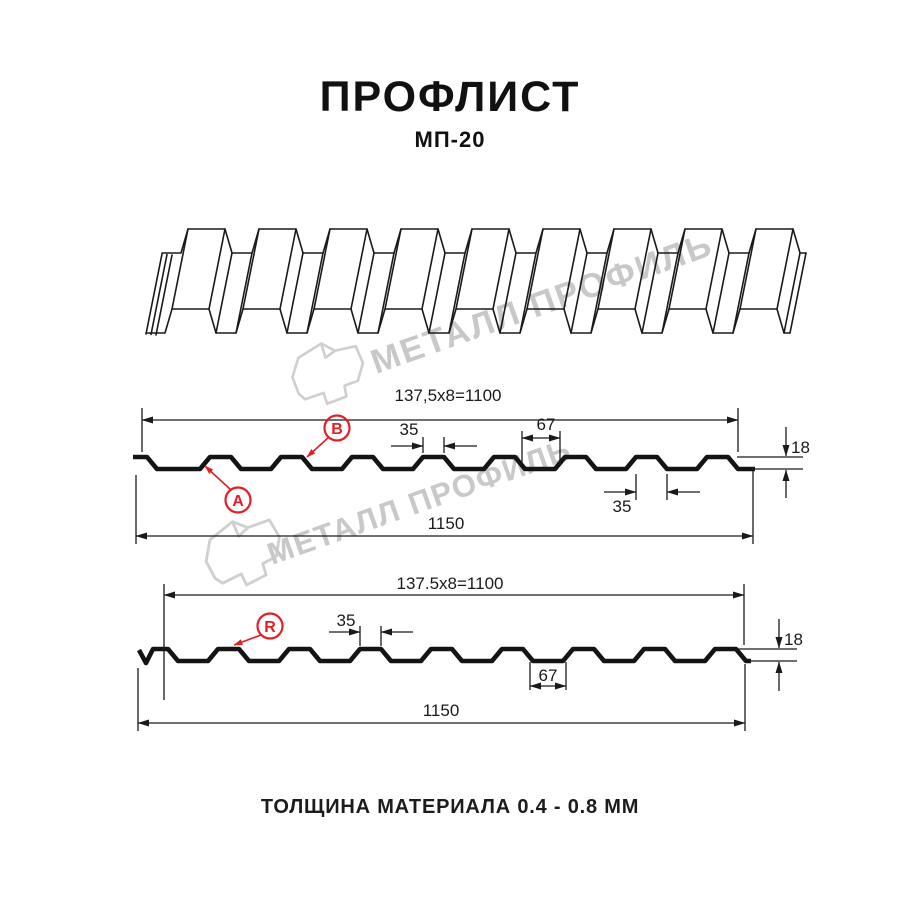  I want to click on dim-text-rib-top-r: 35, so click(346, 620).